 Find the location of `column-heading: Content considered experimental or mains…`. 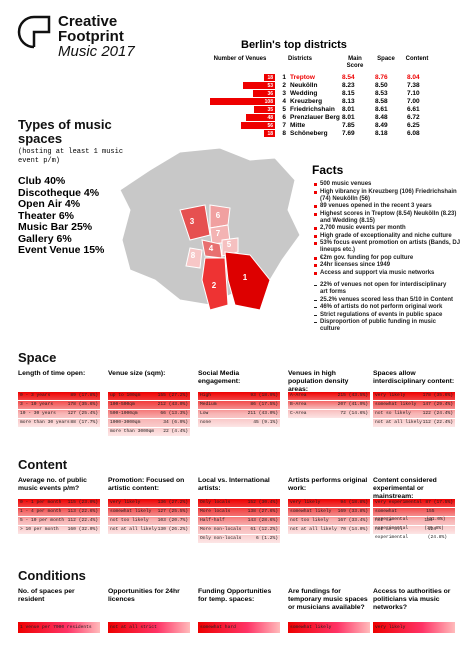

column-heading: Content considered experimental or mains… is located at coordinates (405, 488).